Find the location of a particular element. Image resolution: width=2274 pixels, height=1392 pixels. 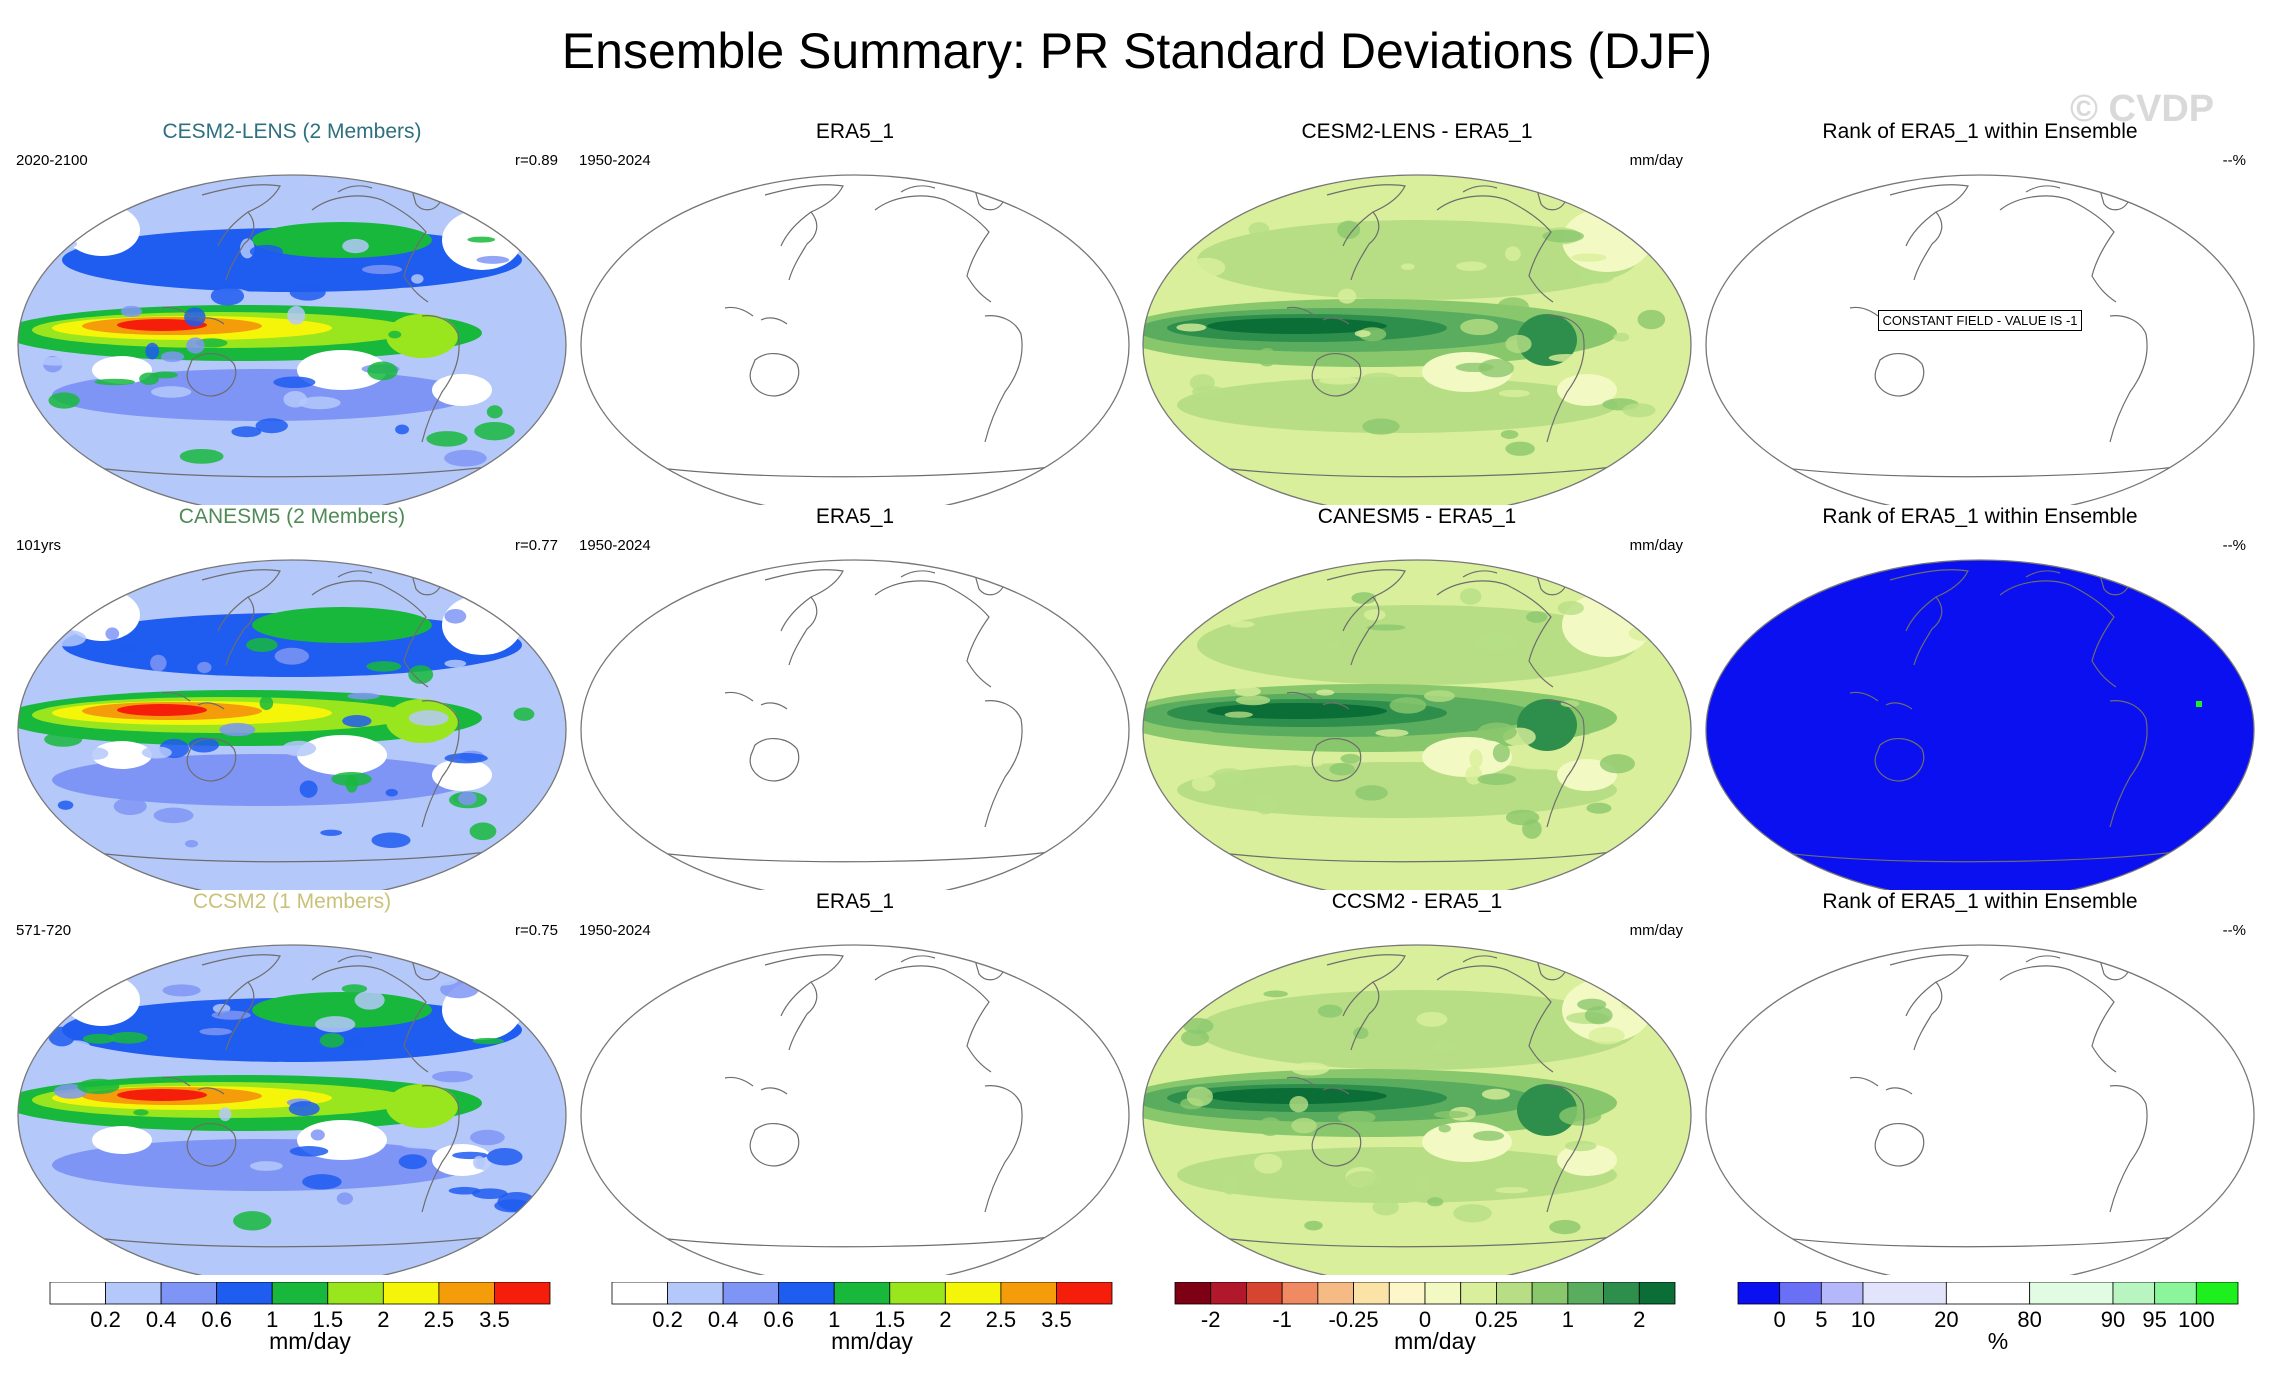

panel-diff-2: CANESM5 - ERA5_1 mm/day is located at coordinates (1417, 697).